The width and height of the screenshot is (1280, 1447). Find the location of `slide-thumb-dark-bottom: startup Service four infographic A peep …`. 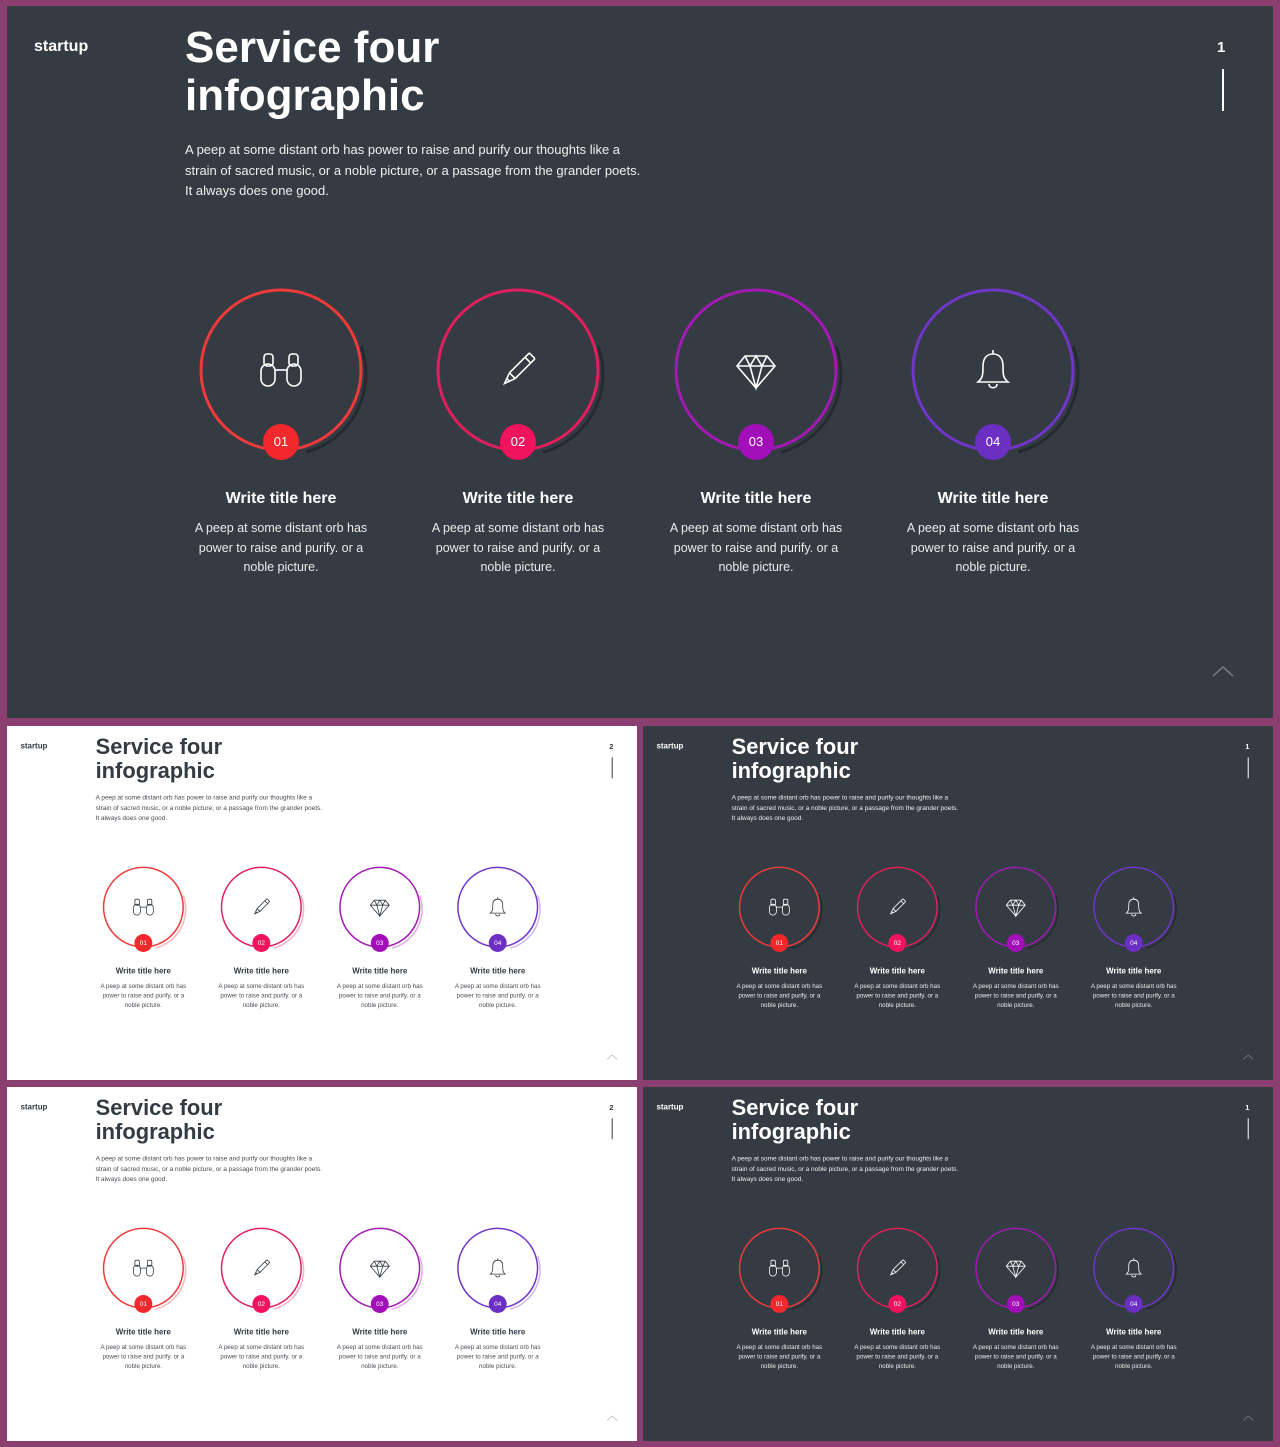

slide-thumb-dark-bottom: startup Service four infographic A peep … is located at coordinates (958, 1264).